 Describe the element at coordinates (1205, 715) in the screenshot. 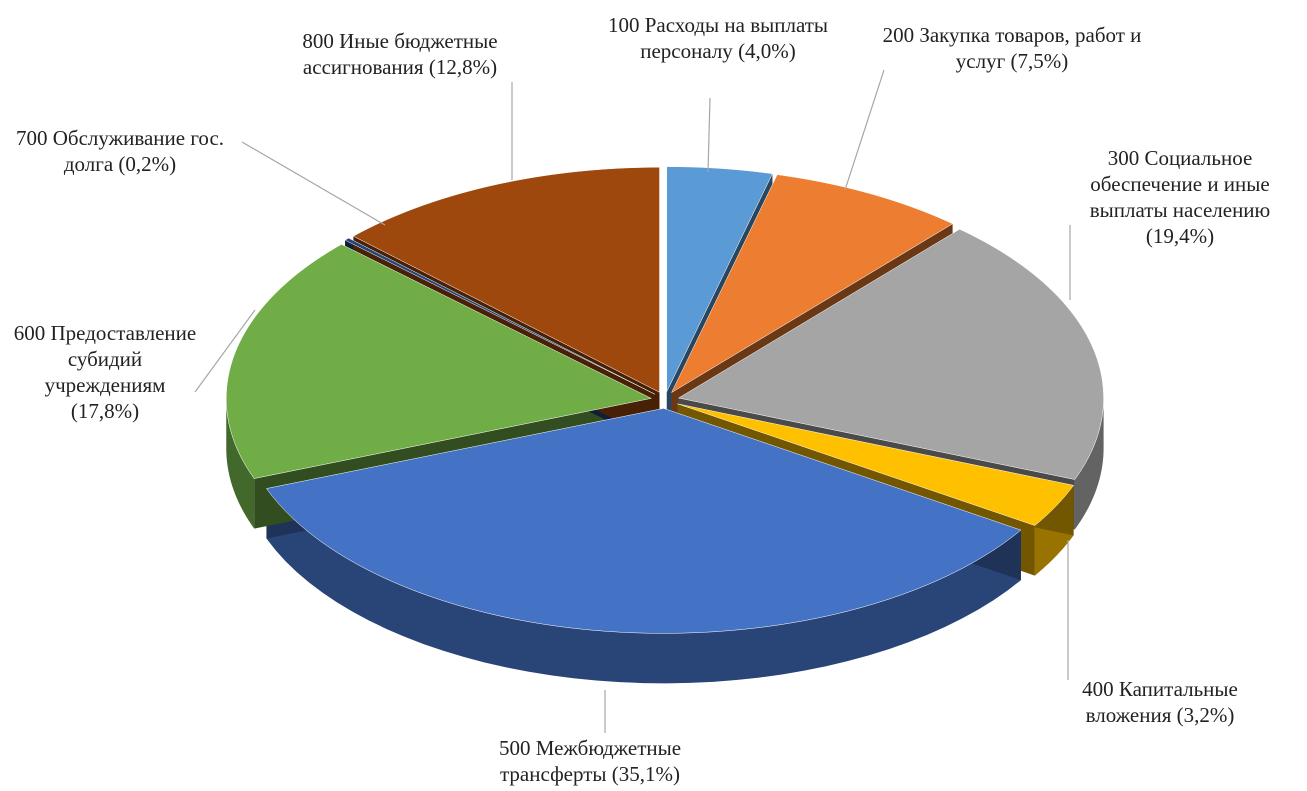

I see `value-label: (3,2%)` at that location.